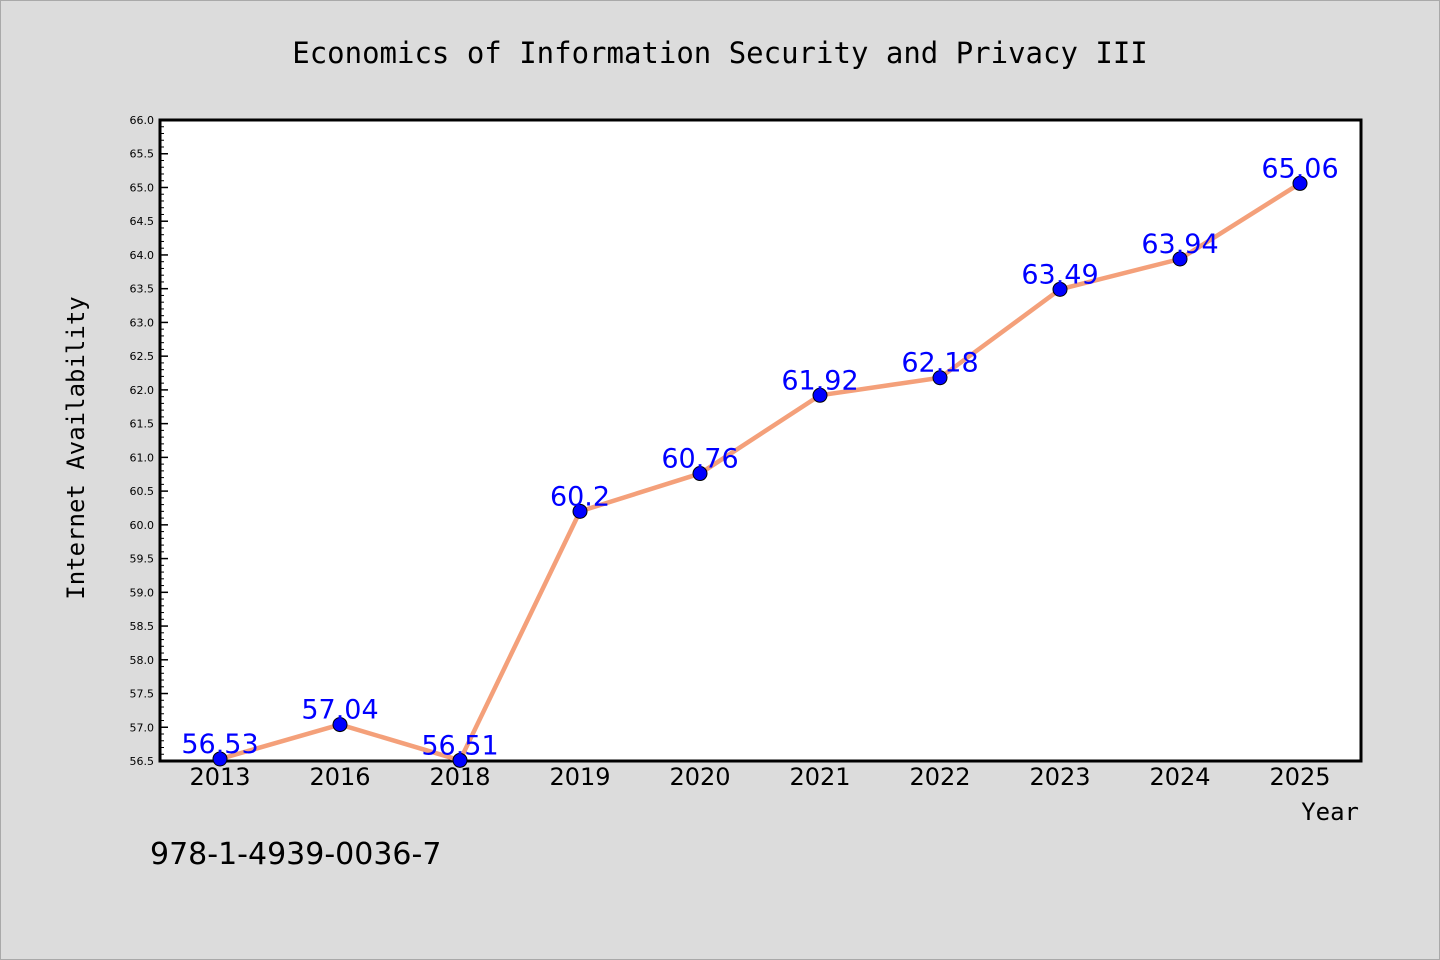  I want to click on data-label: 63.49, so click(1059, 274).